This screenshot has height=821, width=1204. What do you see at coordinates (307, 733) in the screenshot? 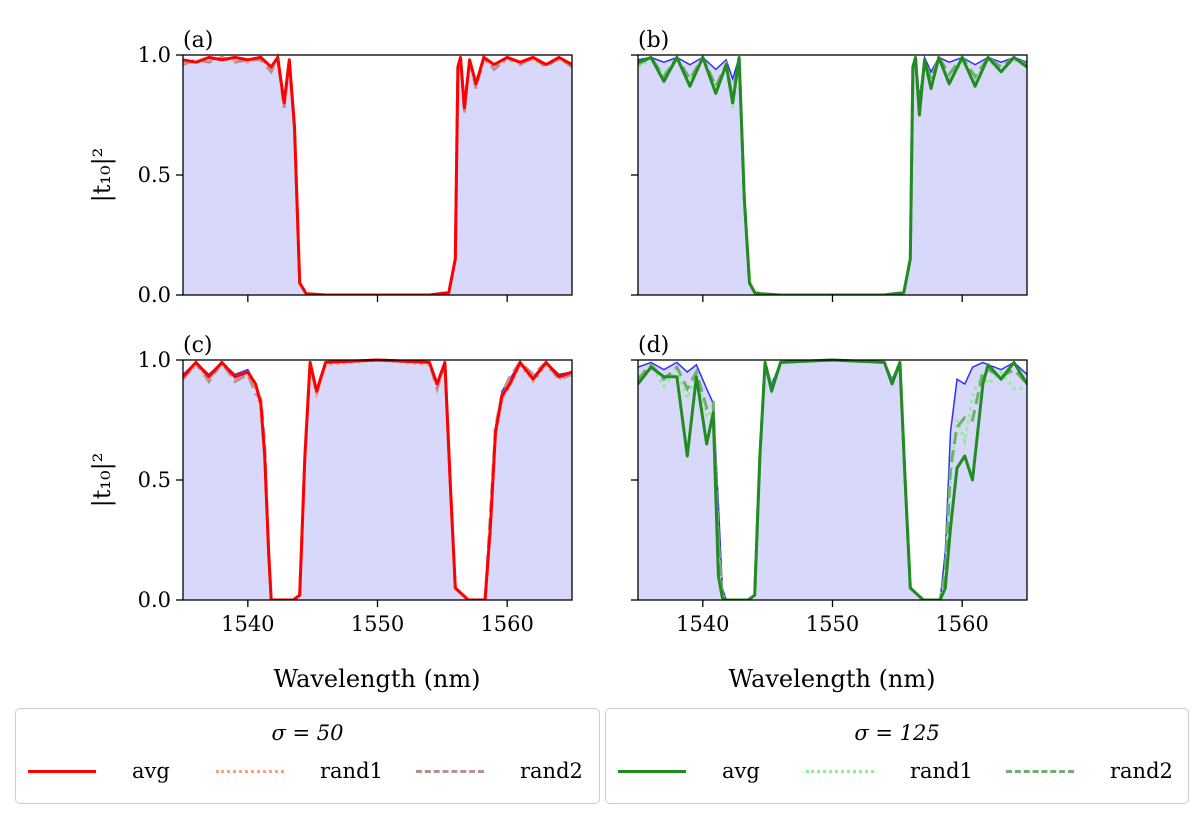
I see `legend-title: σ = 50` at bounding box center [307, 733].